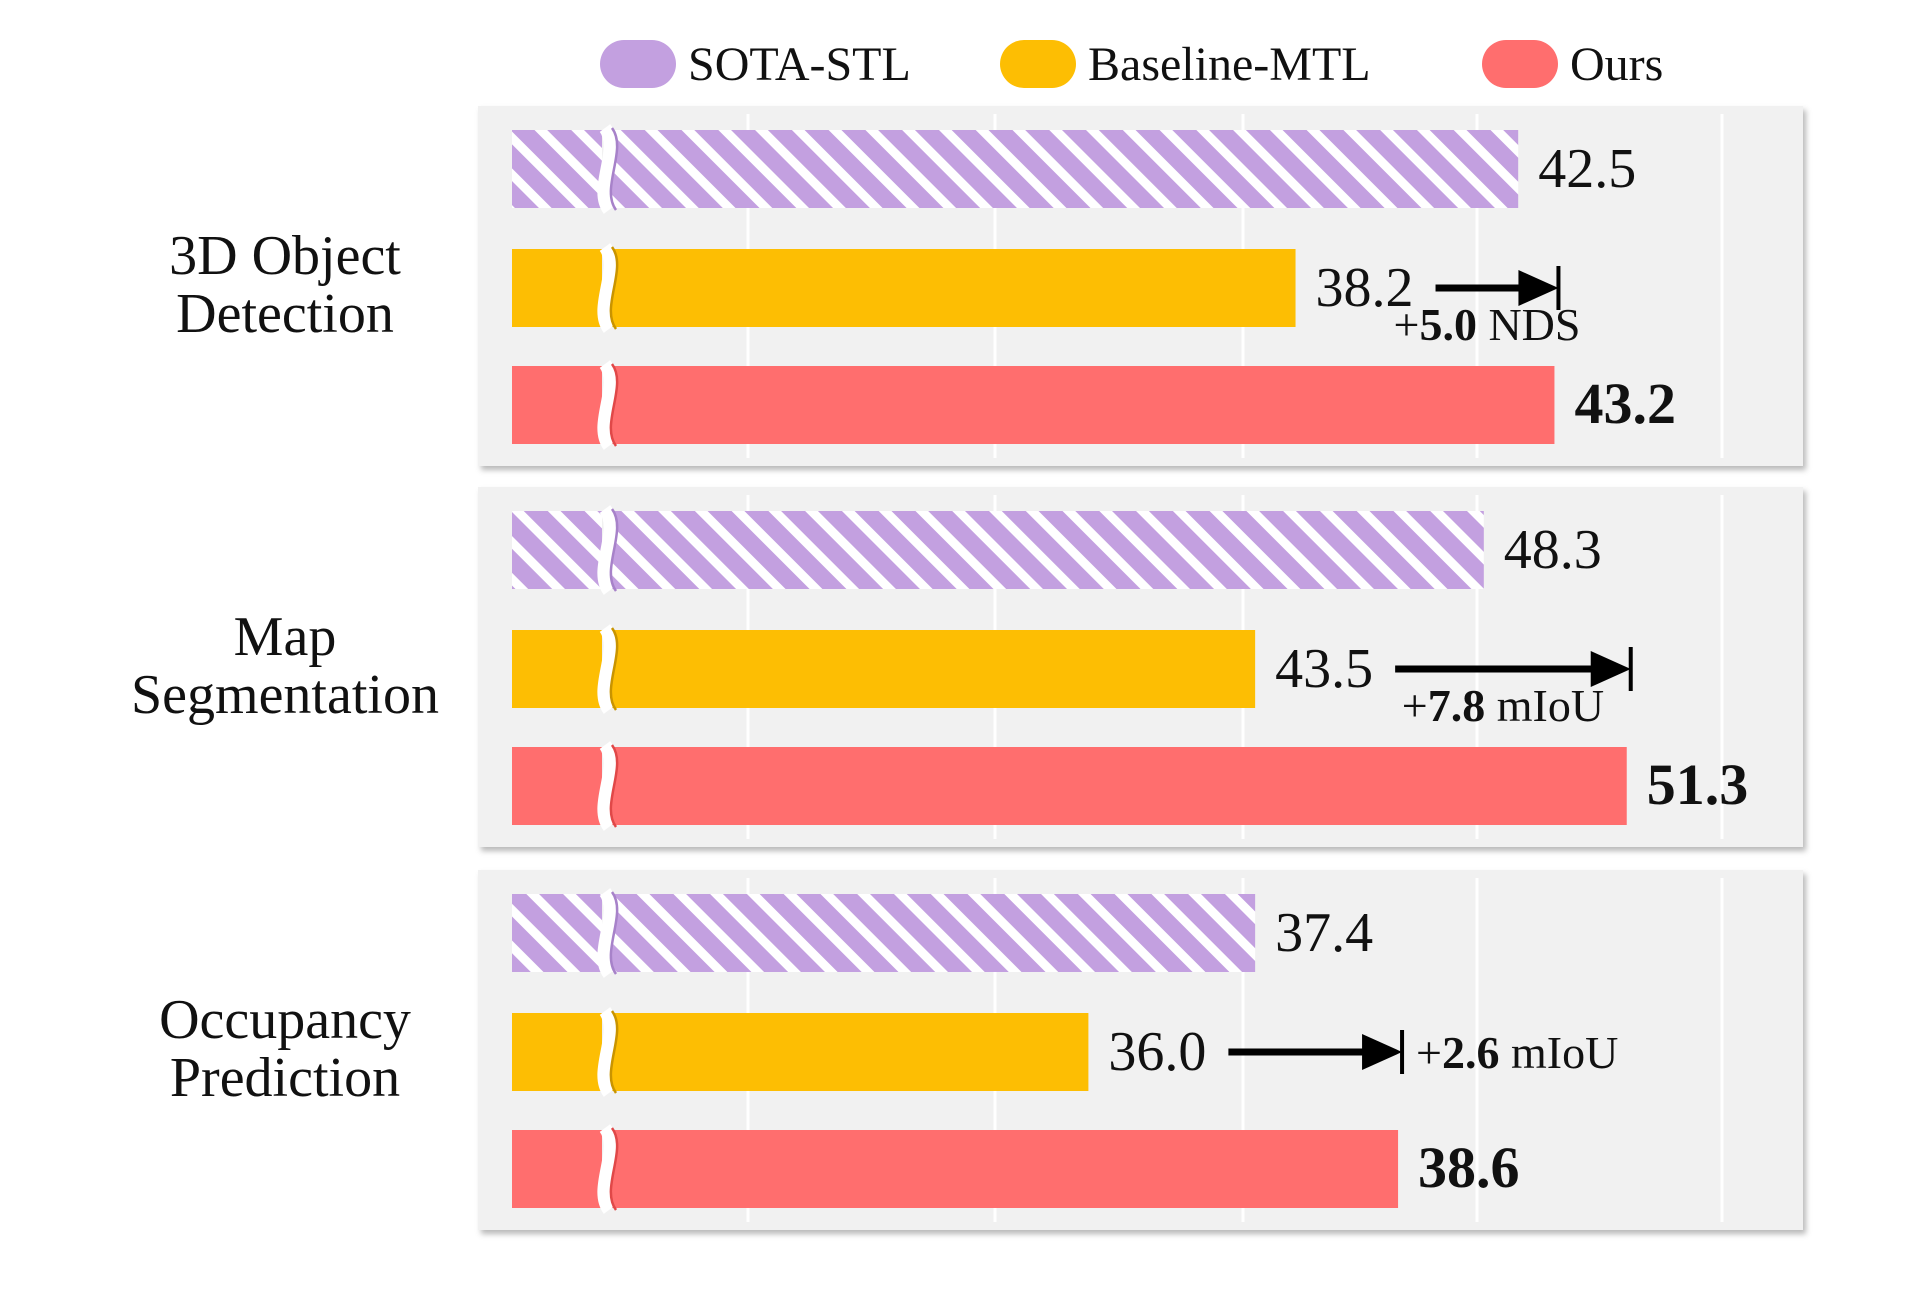 This screenshot has height=1312, width=1924. What do you see at coordinates (285, 666) in the screenshot?
I see `task-label: Map Segmentation` at bounding box center [285, 666].